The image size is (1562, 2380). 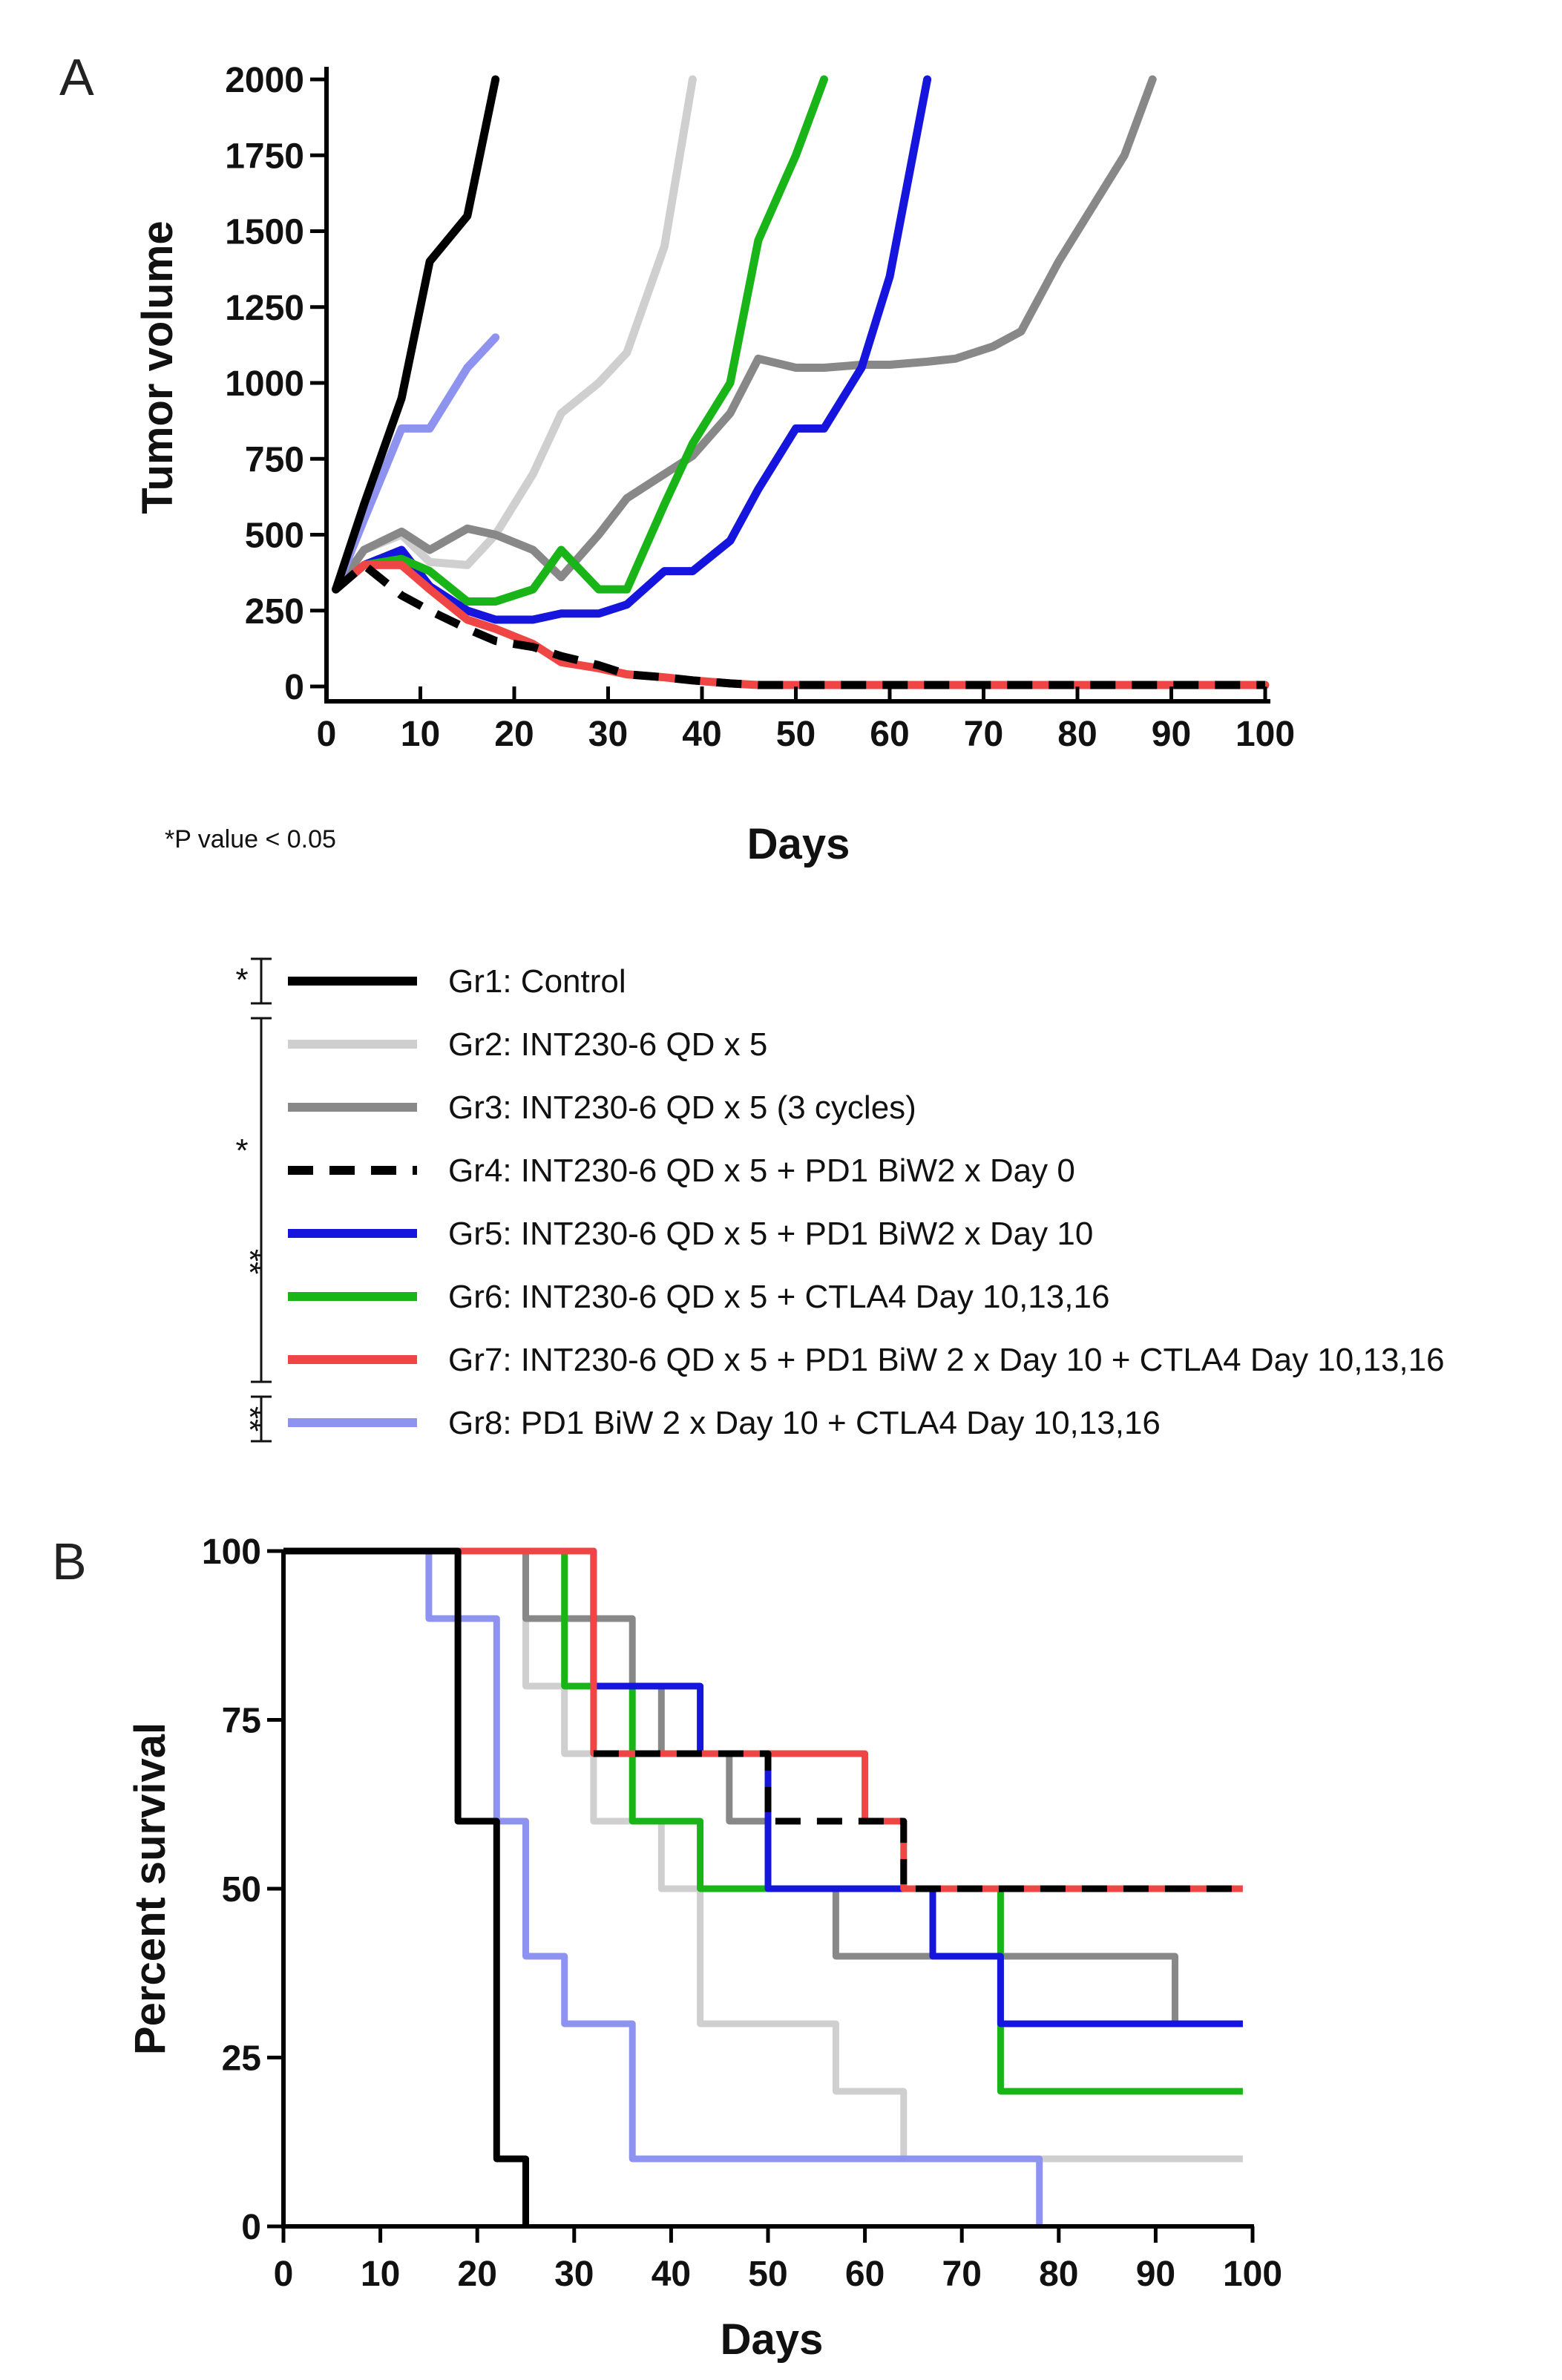 I want to click on panel-label-b: B, so click(x=70, y=1561).